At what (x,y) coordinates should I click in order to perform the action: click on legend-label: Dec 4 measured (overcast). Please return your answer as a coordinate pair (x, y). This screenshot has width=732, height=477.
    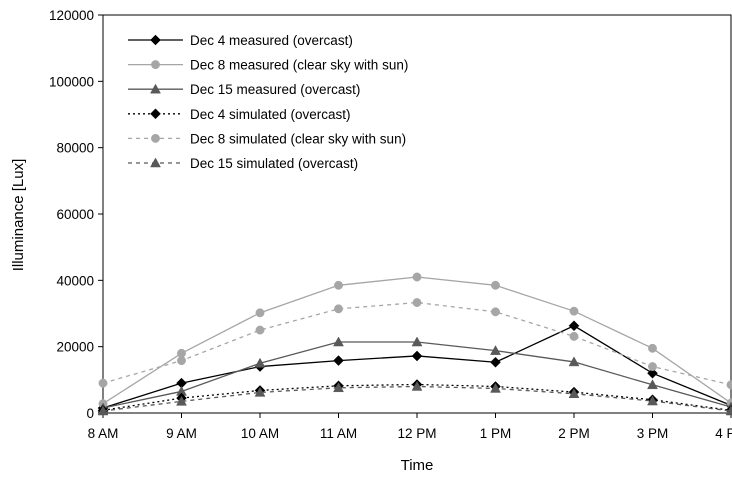
    Looking at the image, I should click on (271, 40).